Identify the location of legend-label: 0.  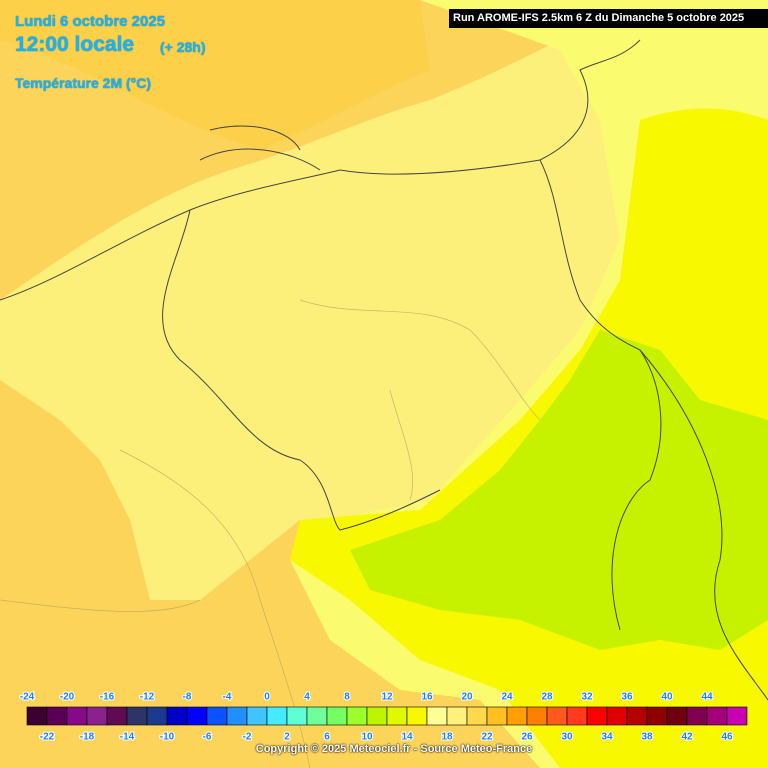
(267, 697).